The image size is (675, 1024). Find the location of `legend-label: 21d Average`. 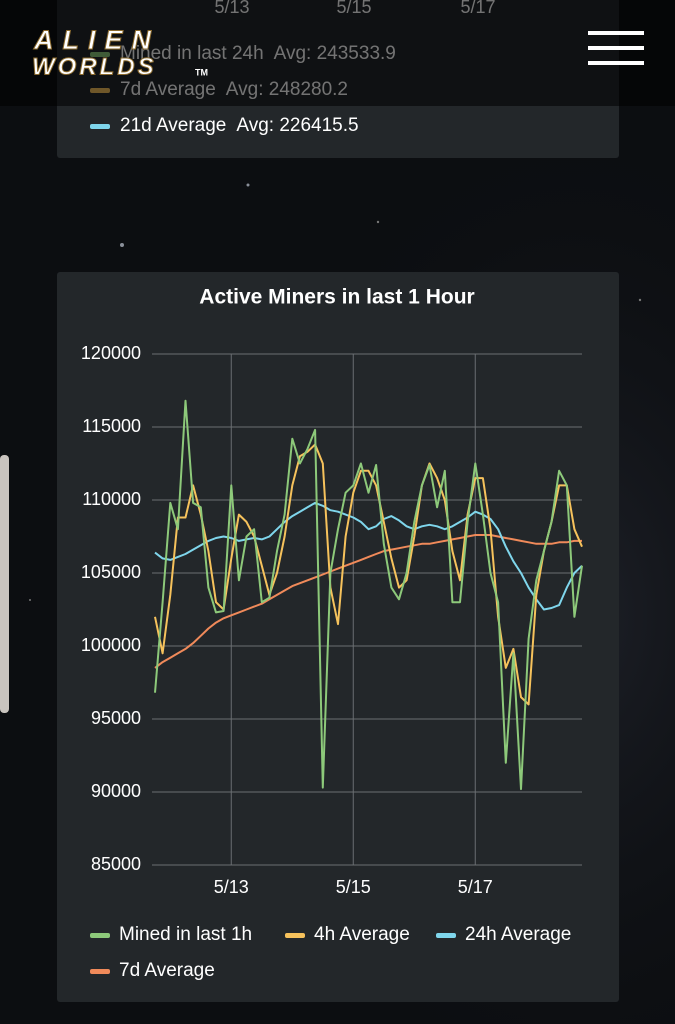

legend-label: 21d Average is located at coordinates (173, 125).